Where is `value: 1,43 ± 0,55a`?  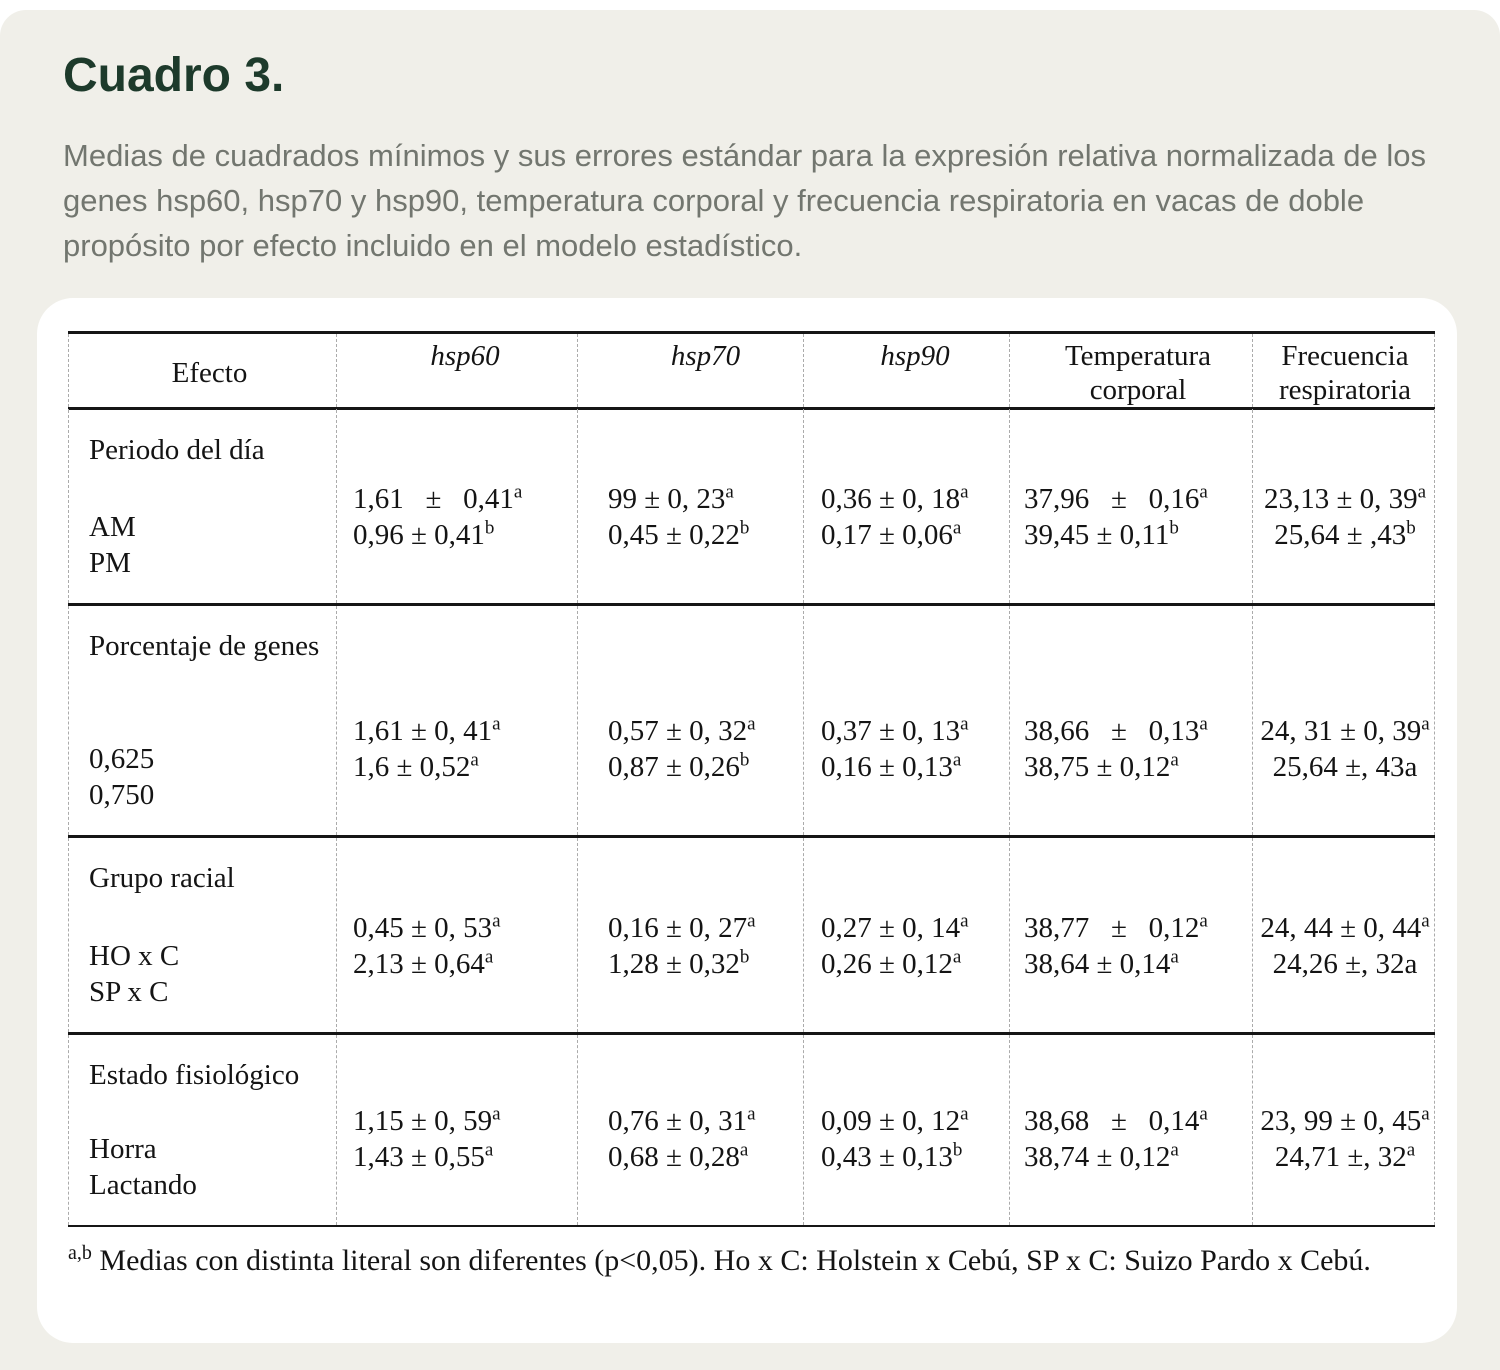
value: 1,43 ± 0,55a is located at coordinates (423, 1156).